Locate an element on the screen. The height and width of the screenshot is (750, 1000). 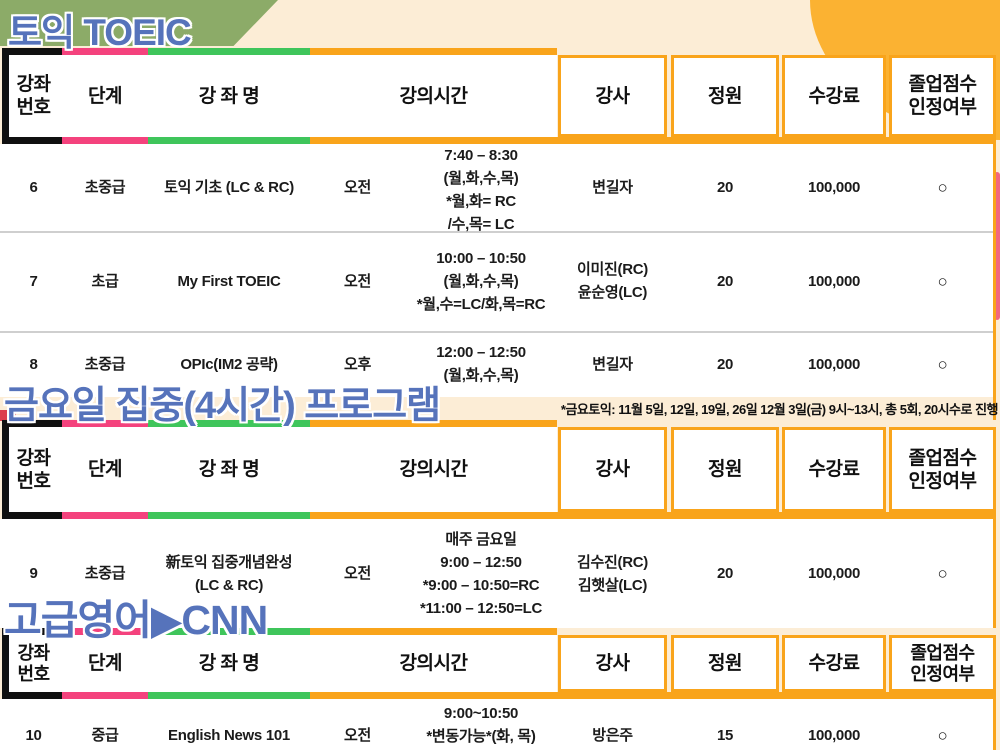
instructor-cell: 이미진(RC) 윤순영(LC) is located at coordinates (612, 281).